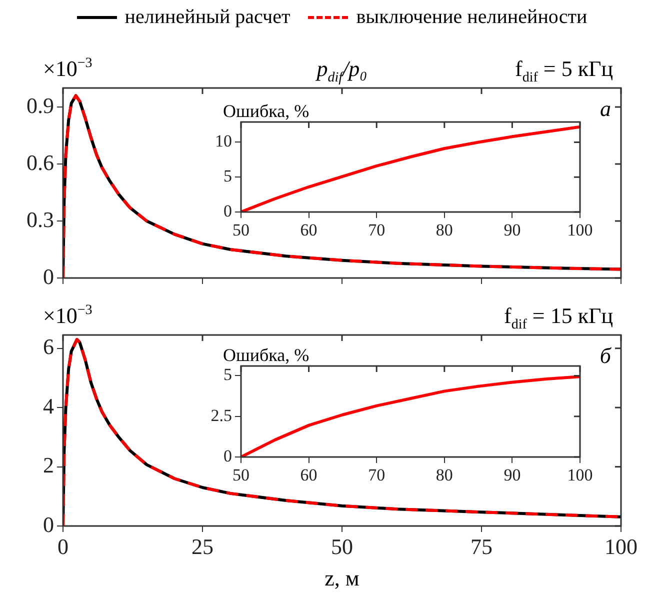 The height and width of the screenshot is (593, 664). What do you see at coordinates (40, 219) in the screenshot?
I see `y-tick-label: 0.3` at bounding box center [40, 219].